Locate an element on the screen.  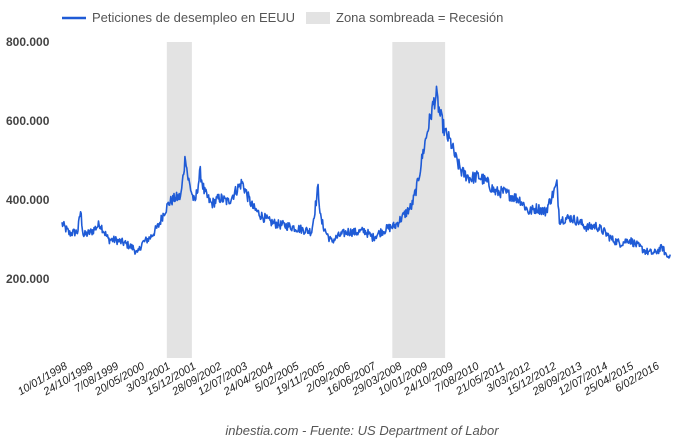
legend-label-series: Peticiones de desempleo en EEUU is located at coordinates (193, 17).